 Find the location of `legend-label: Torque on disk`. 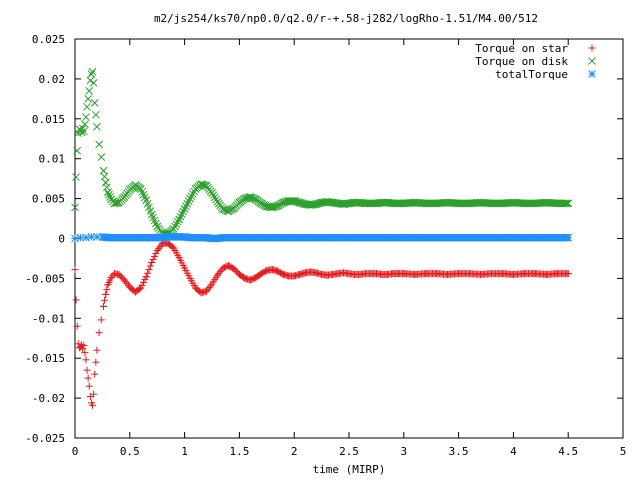

legend-label: Torque on disk is located at coordinates (521, 61).